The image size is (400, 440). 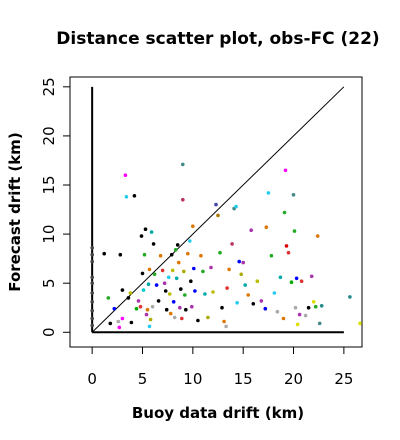 What do you see at coordinates (143, 379) in the screenshot?
I see `x-tick-label: 5` at bounding box center [143, 379].